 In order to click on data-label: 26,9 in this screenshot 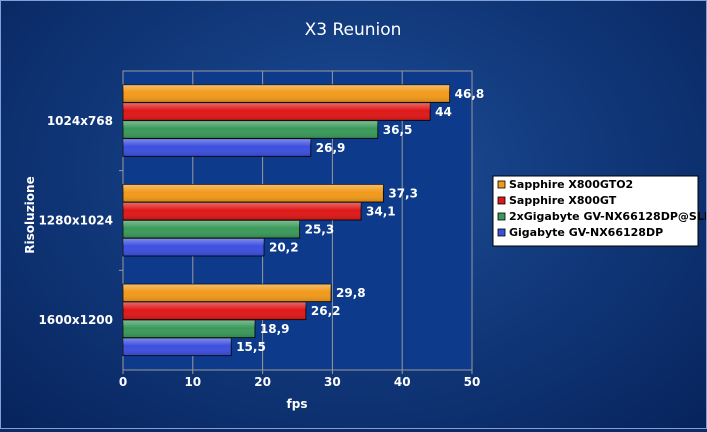, I will do `click(331, 148)`.